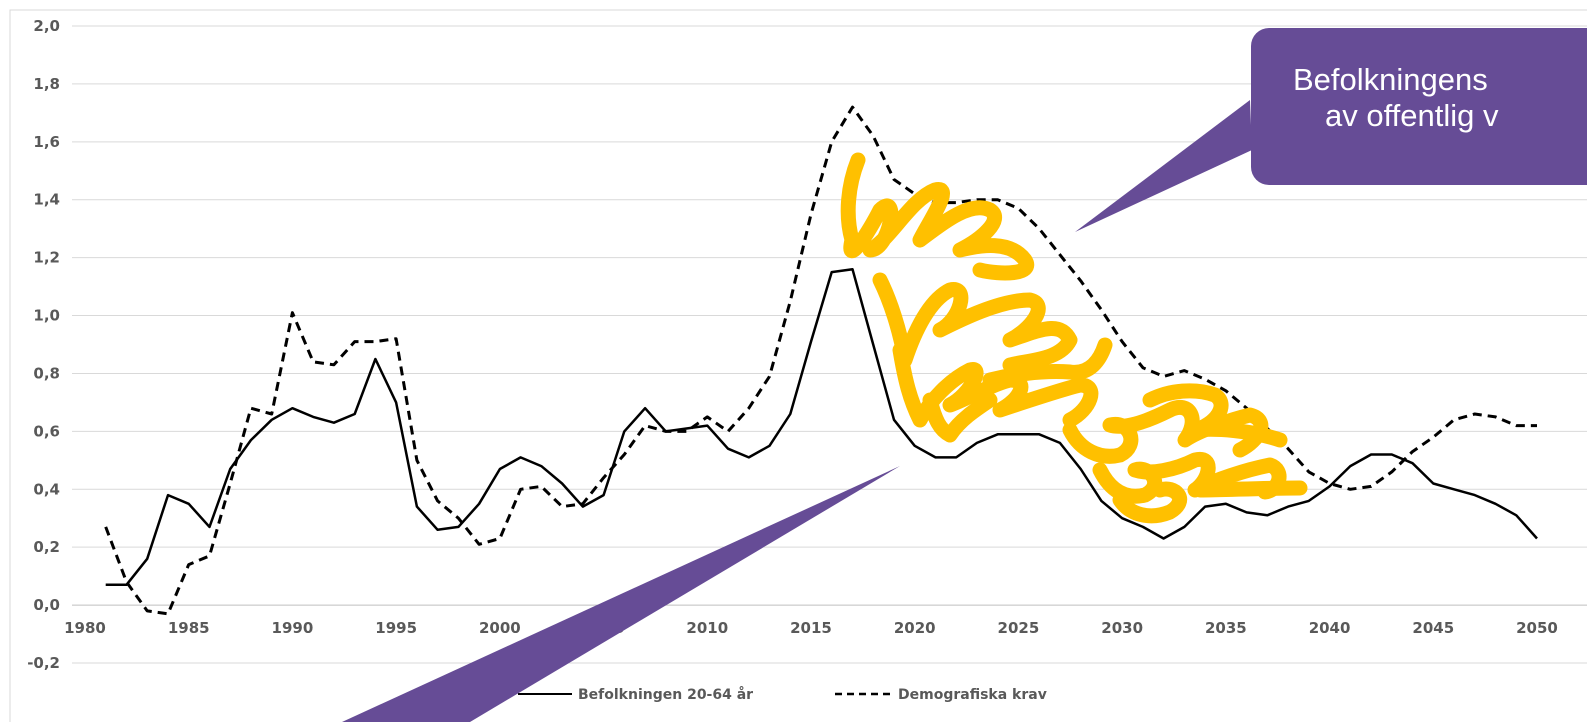  What do you see at coordinates (46, 373) in the screenshot?
I see `y-tick-label: 0,8` at bounding box center [46, 373].